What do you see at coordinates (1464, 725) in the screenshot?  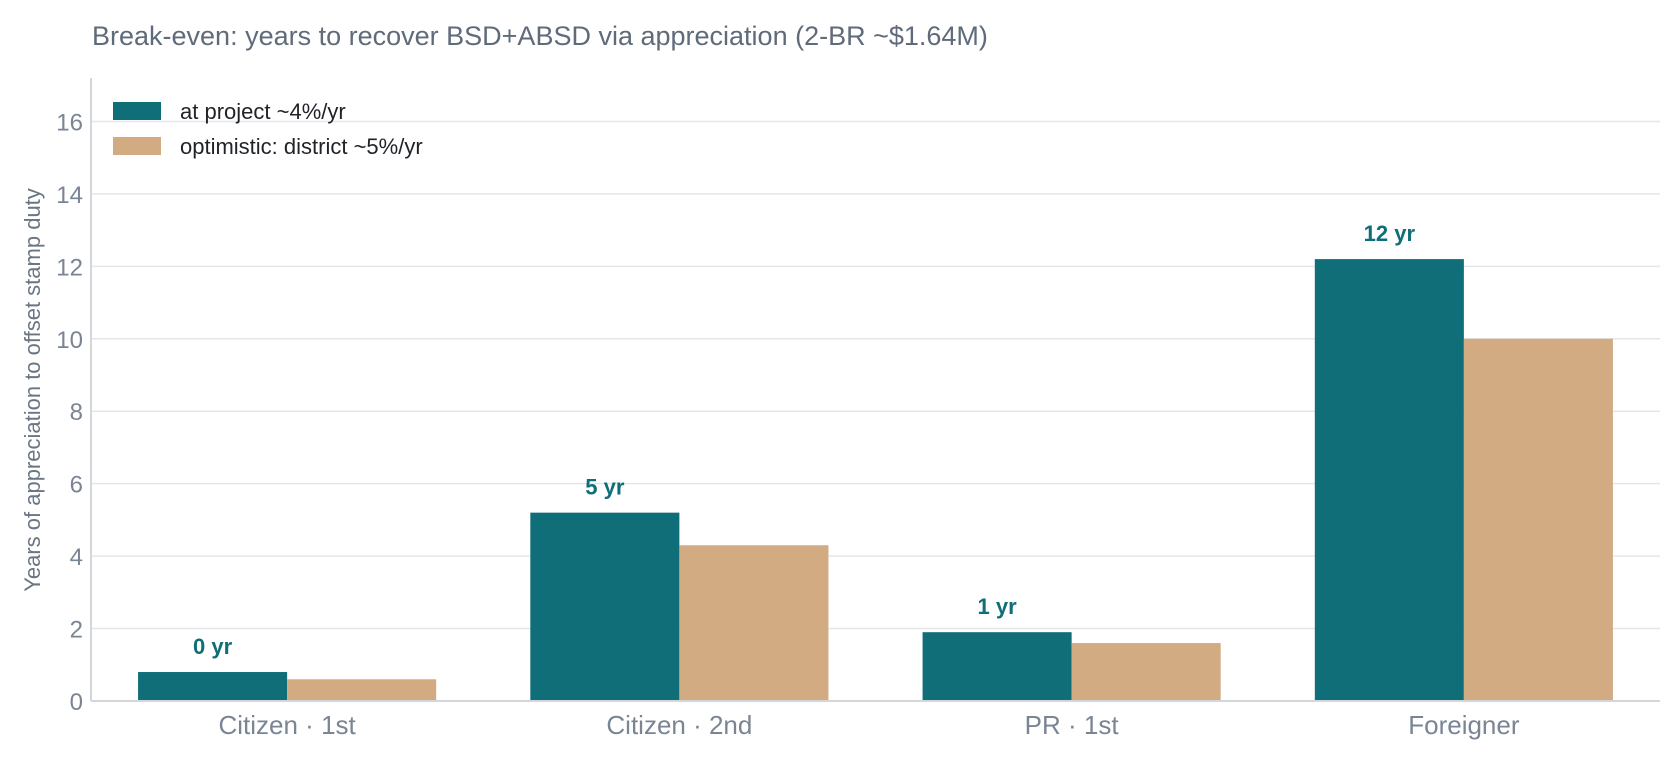 I see `x-category-label: Foreigner` at bounding box center [1464, 725].